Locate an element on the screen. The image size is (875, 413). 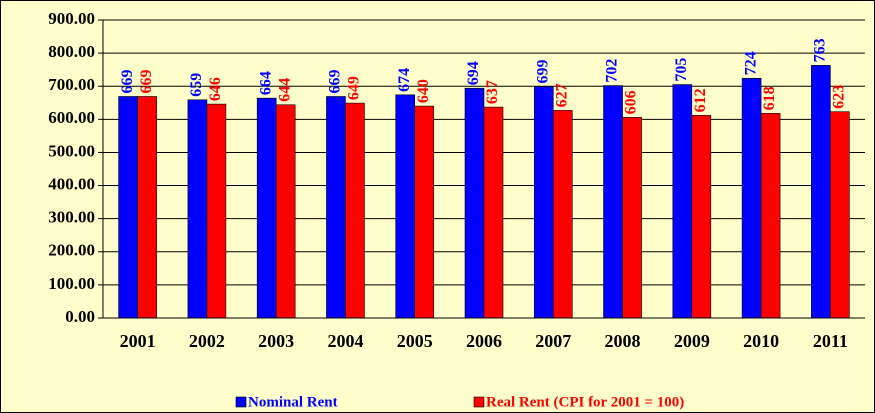
x-tick-label: 2005 is located at coordinates (415, 341).